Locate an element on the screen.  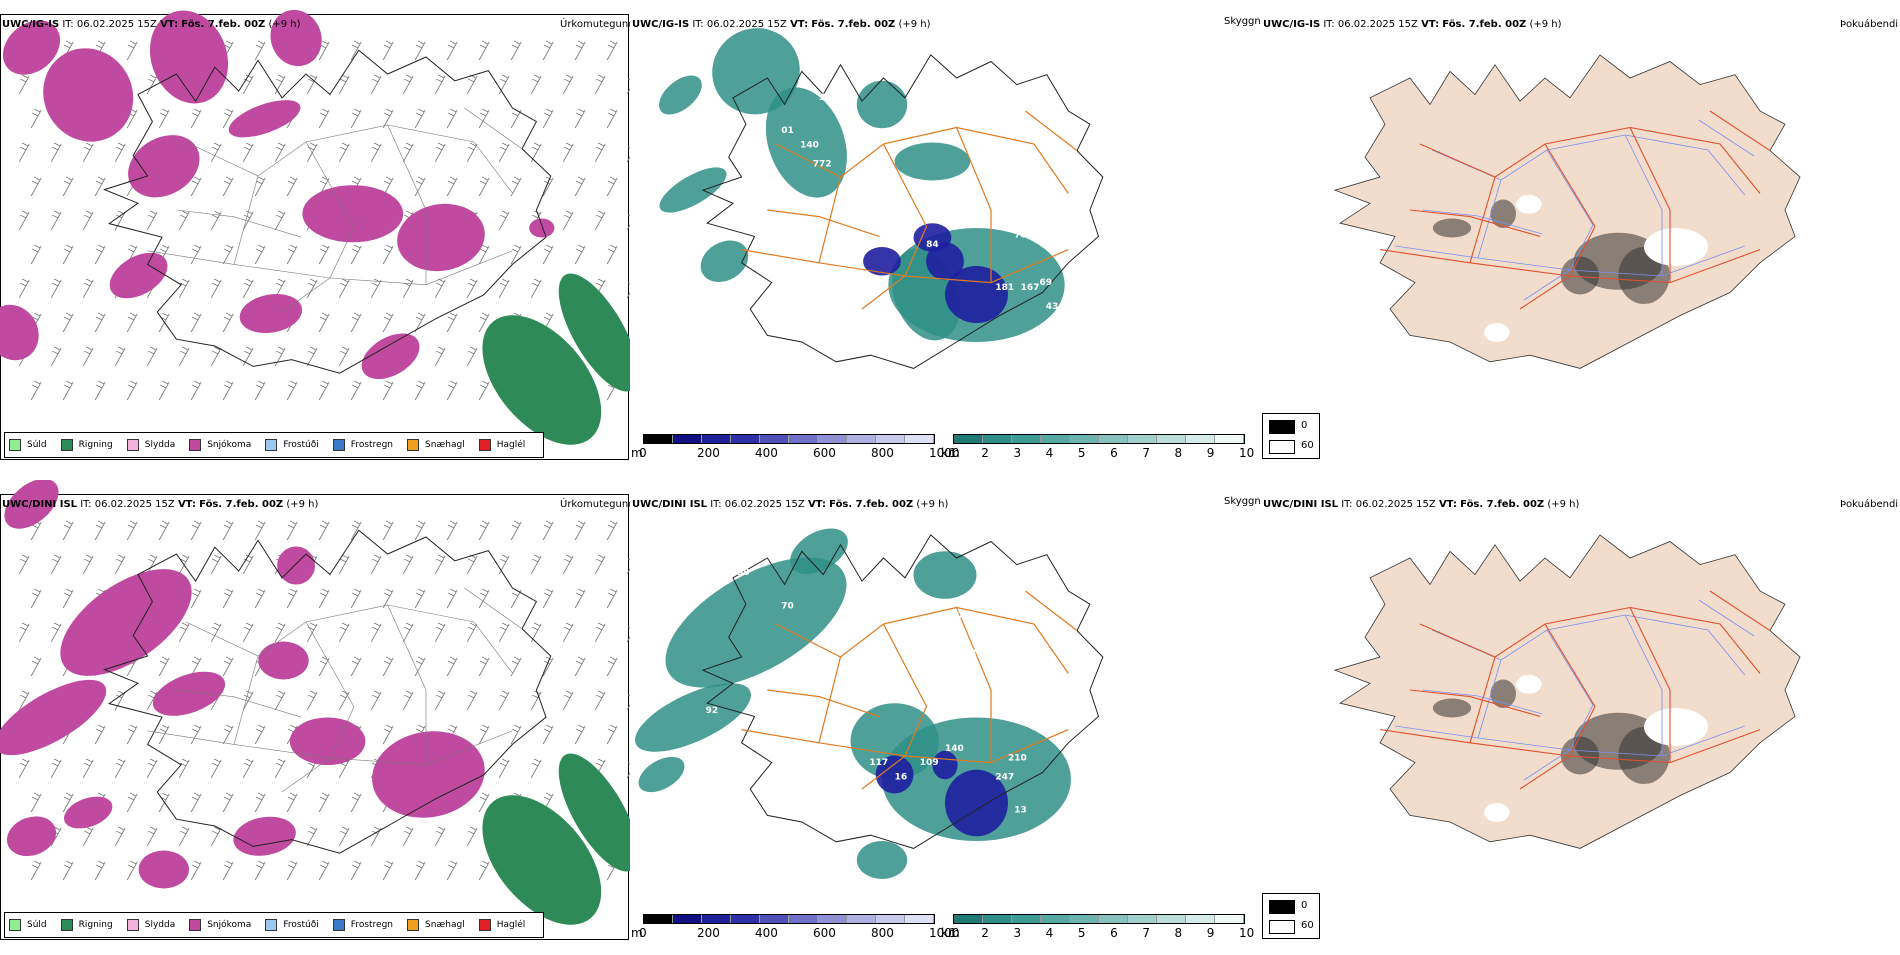
land-fill is located at coordinates (1567, 211).